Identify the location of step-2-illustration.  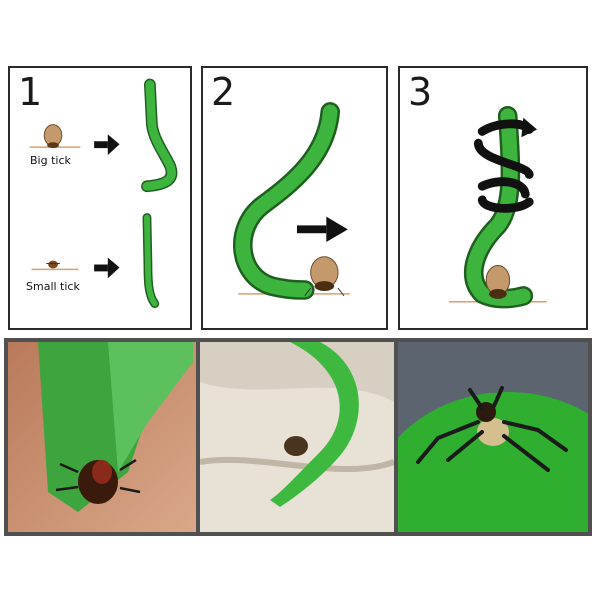
(291, 201).